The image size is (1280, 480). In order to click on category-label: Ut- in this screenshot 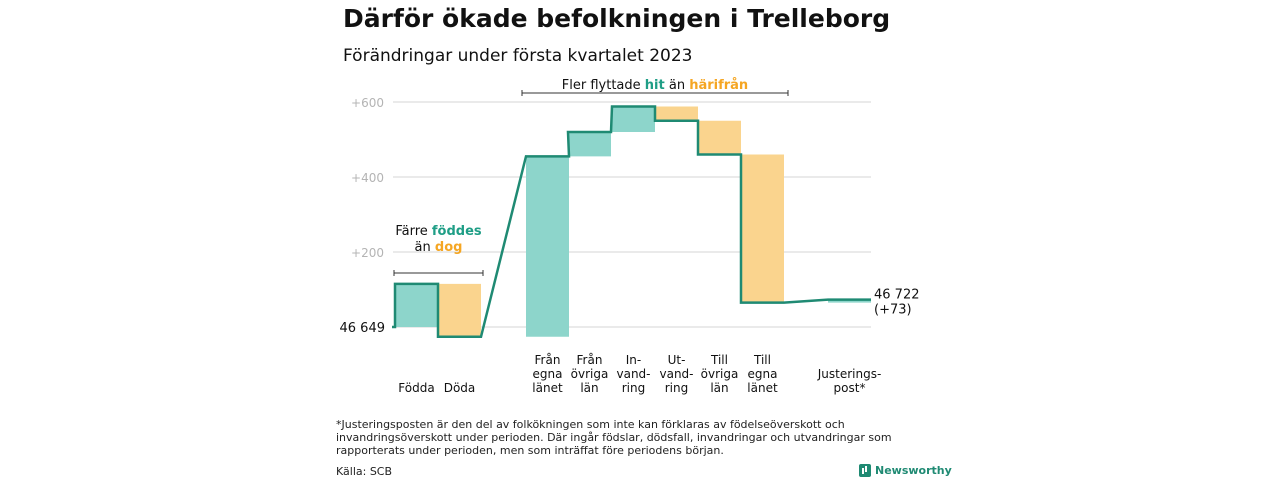, I will do `click(677, 360)`.